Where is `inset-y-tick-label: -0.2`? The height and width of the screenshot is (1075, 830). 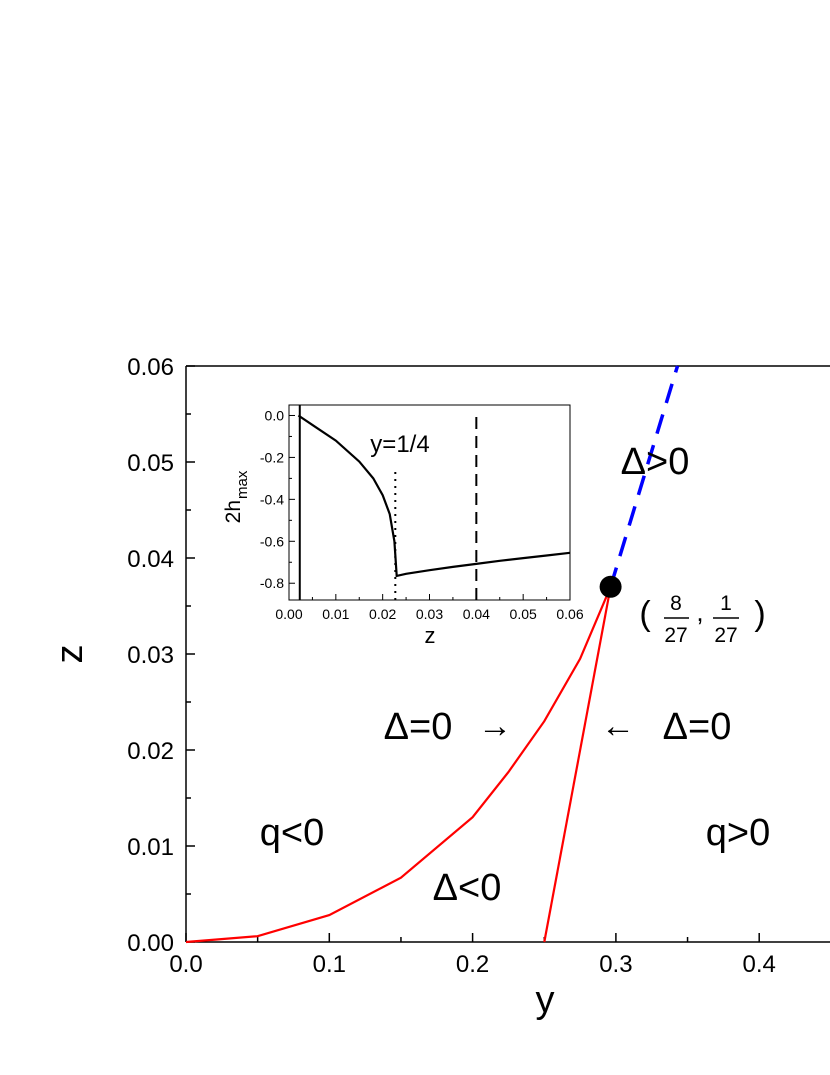 inset-y-tick-label: -0.2 is located at coordinates (272, 457).